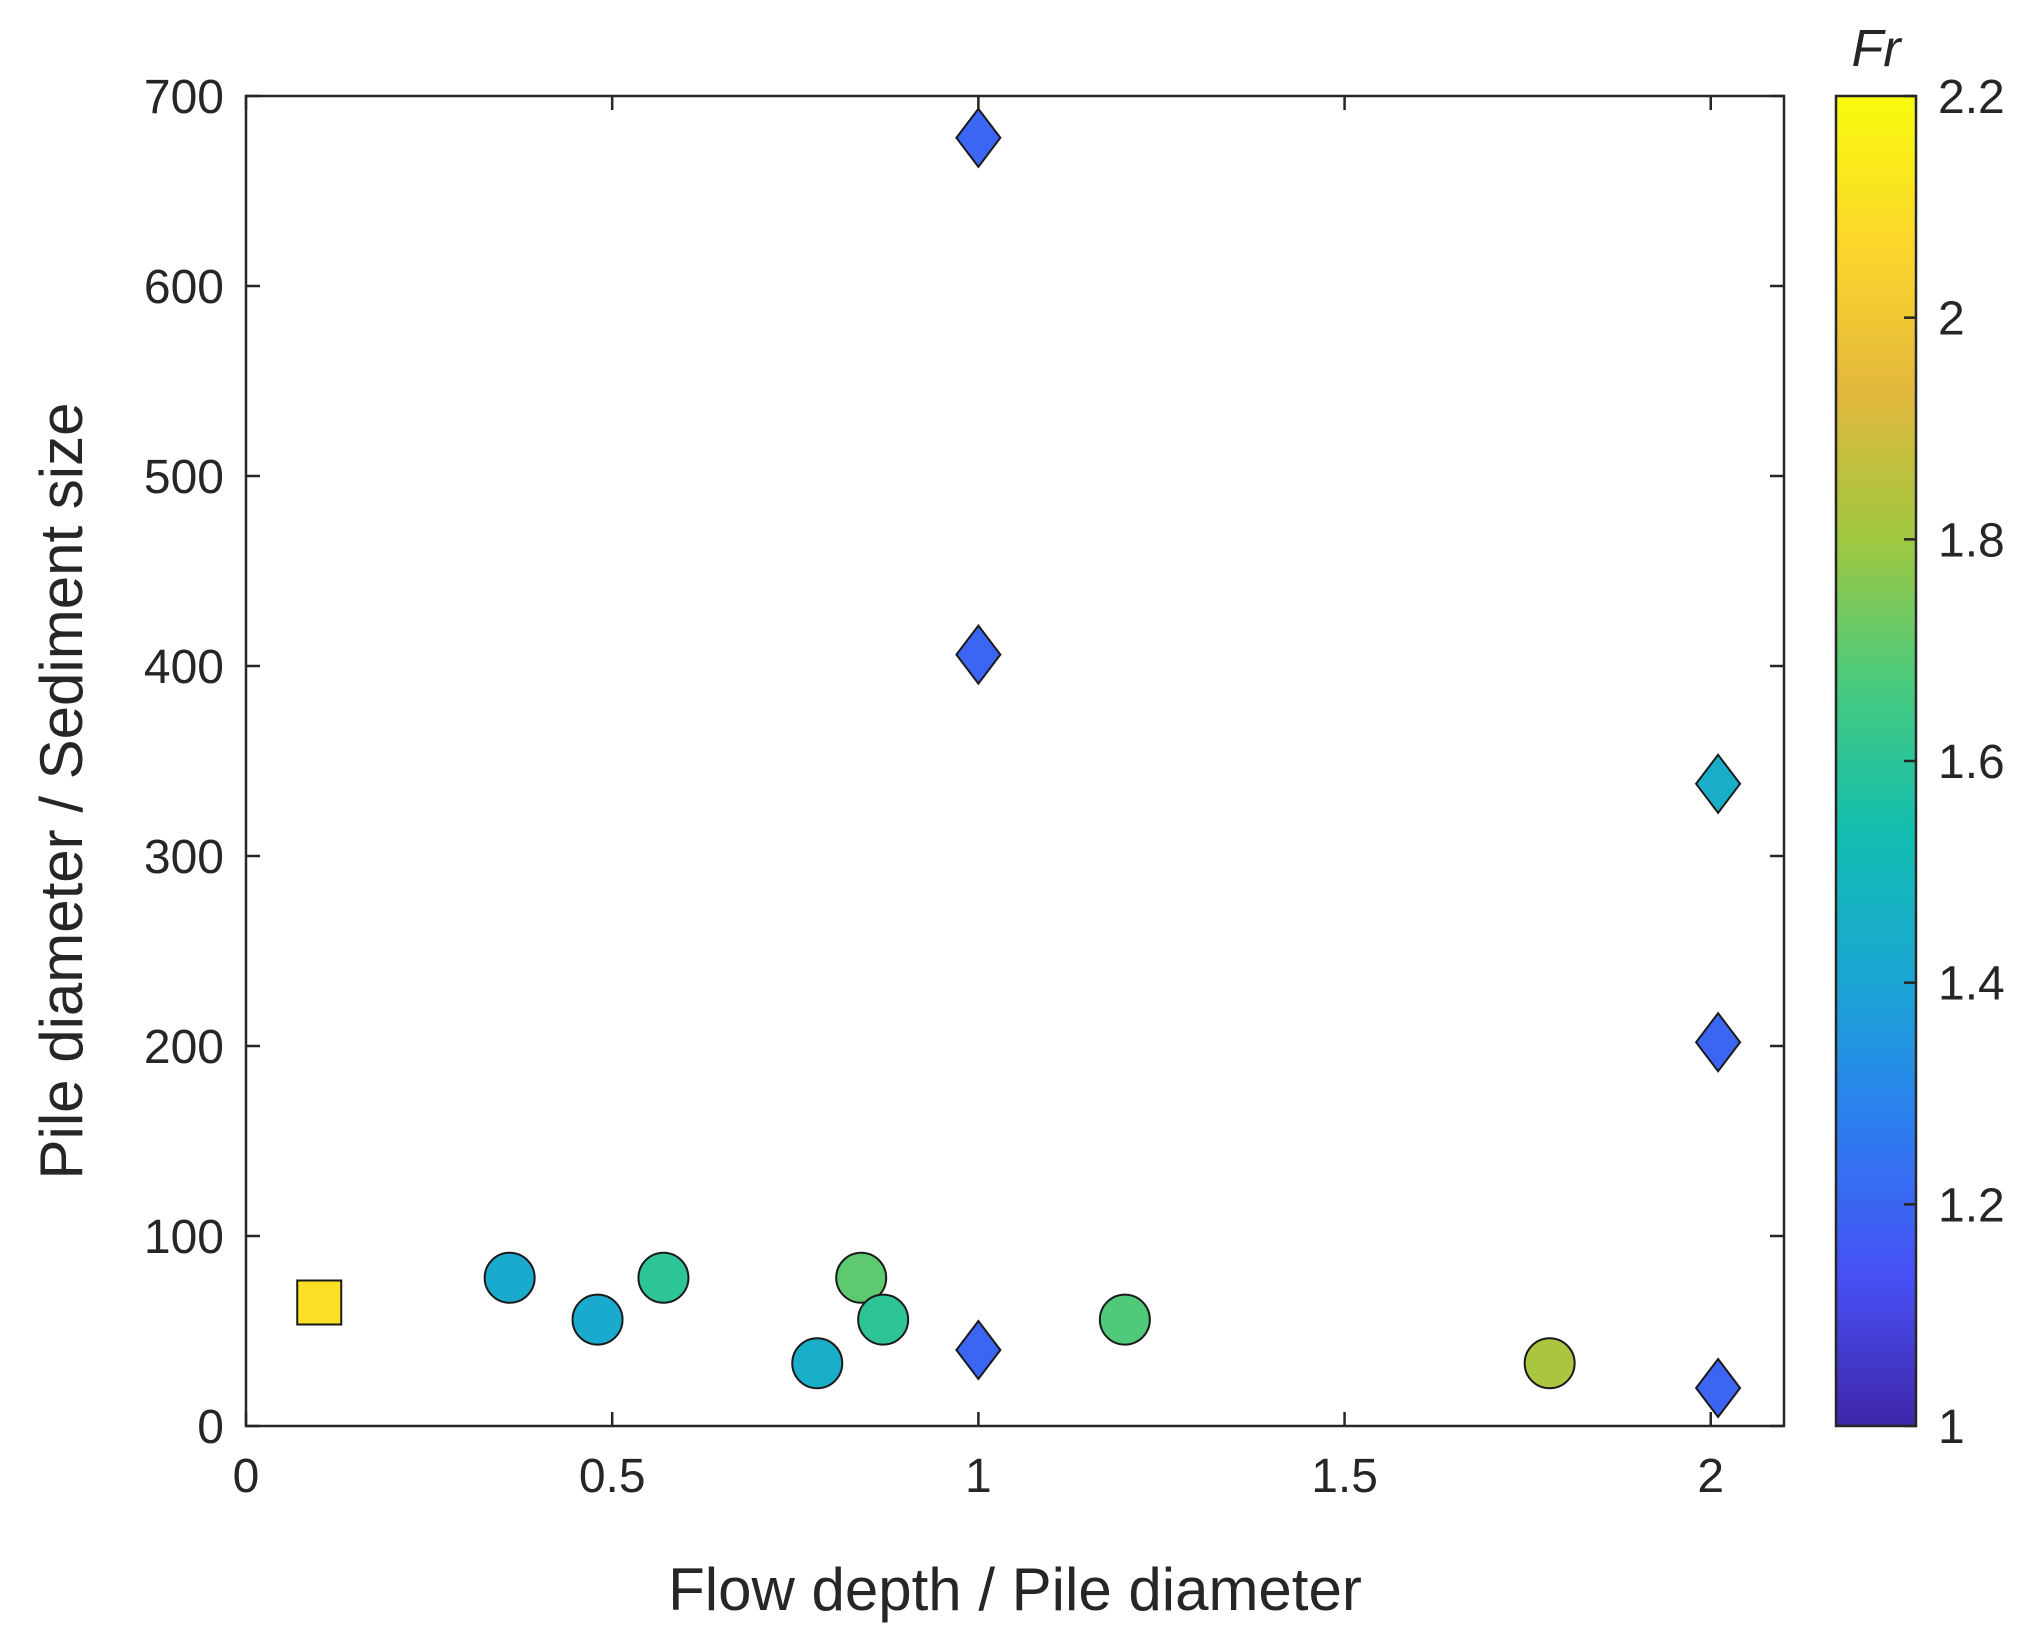 The height and width of the screenshot is (1638, 2033). Describe the element at coordinates (184, 667) in the screenshot. I see `y-tick-label: 400` at that location.